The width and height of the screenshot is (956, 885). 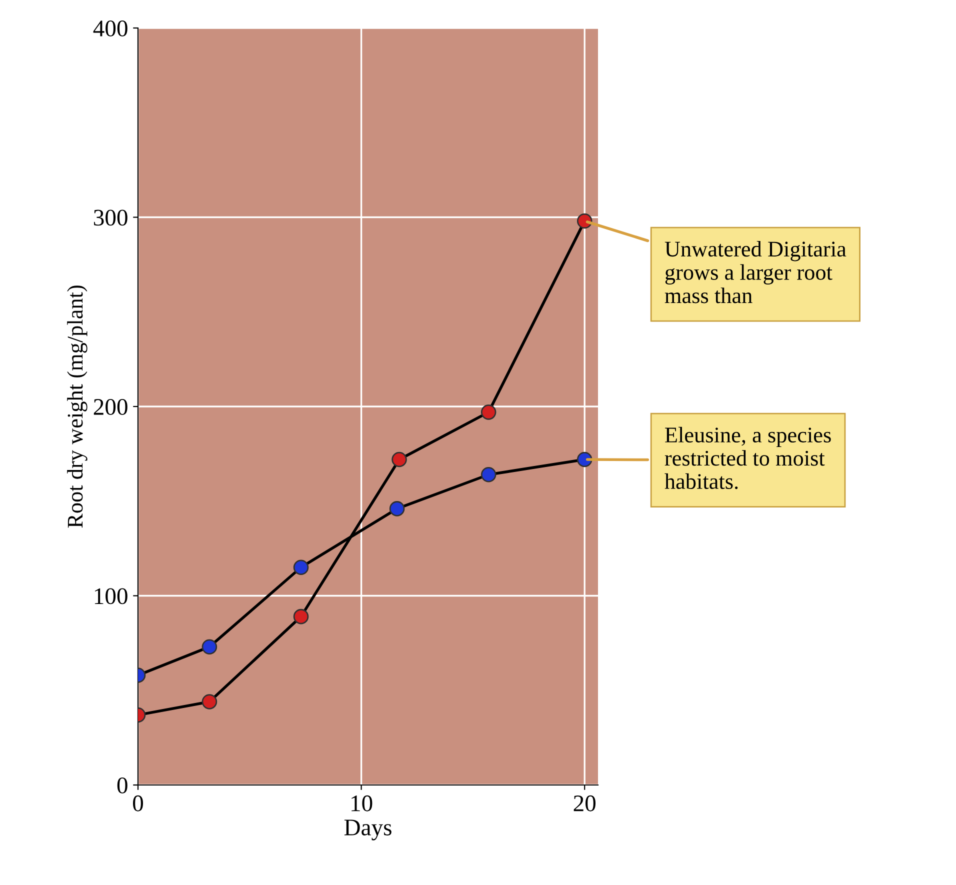 What do you see at coordinates (111, 596) in the screenshot?
I see `y-tick-label: 100` at bounding box center [111, 596].